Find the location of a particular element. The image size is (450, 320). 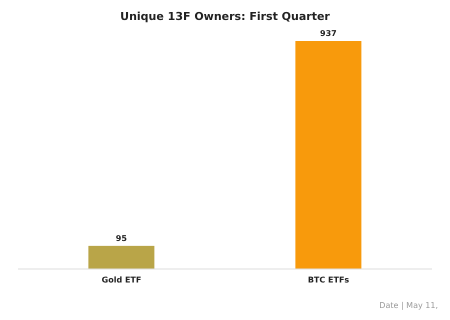

x-tick-label: Gold ETF is located at coordinates (122, 280).